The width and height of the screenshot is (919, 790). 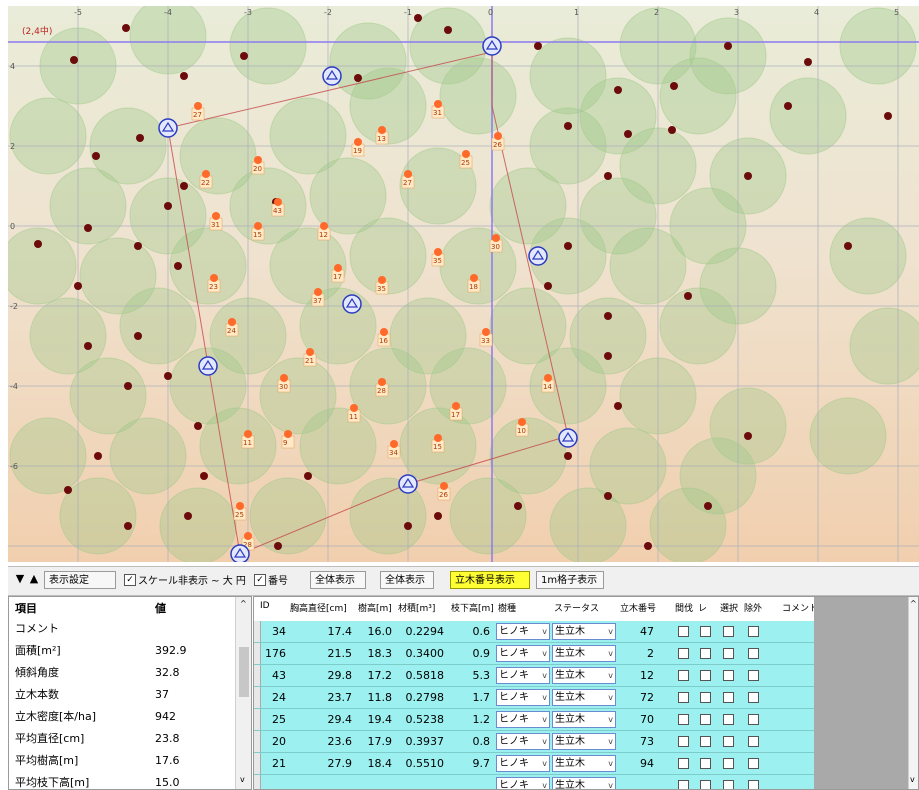 I want to click on cell-h: 11.8, so click(x=380, y=697).